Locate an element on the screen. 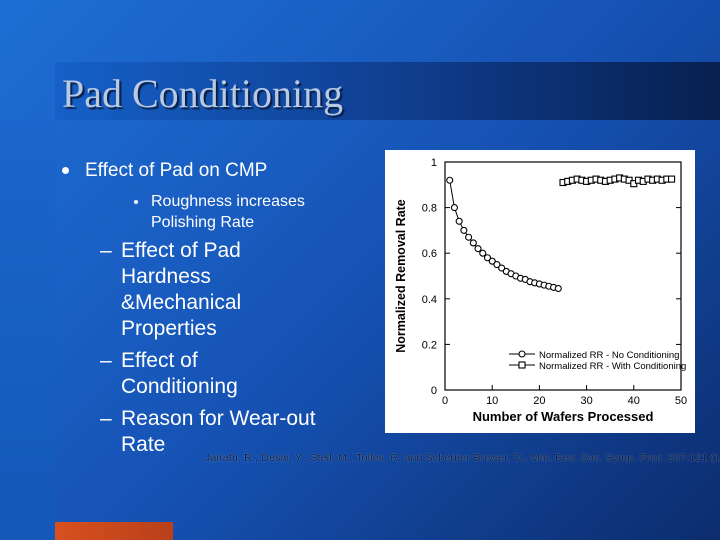 Image resolution: width=720 pixels, height=540 pixels. main-bullet: Effect of Pad on CMP is located at coordinates (164, 171).